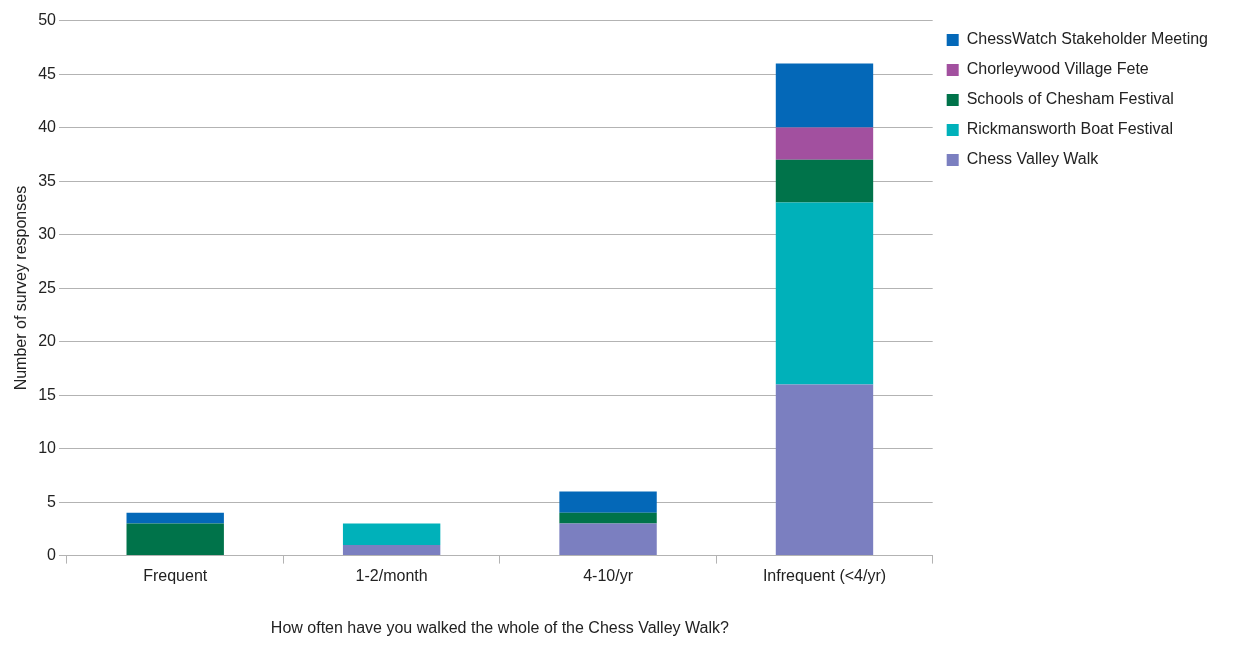  What do you see at coordinates (47, 20) in the screenshot?
I see `y-tick-label: 50` at bounding box center [47, 20].